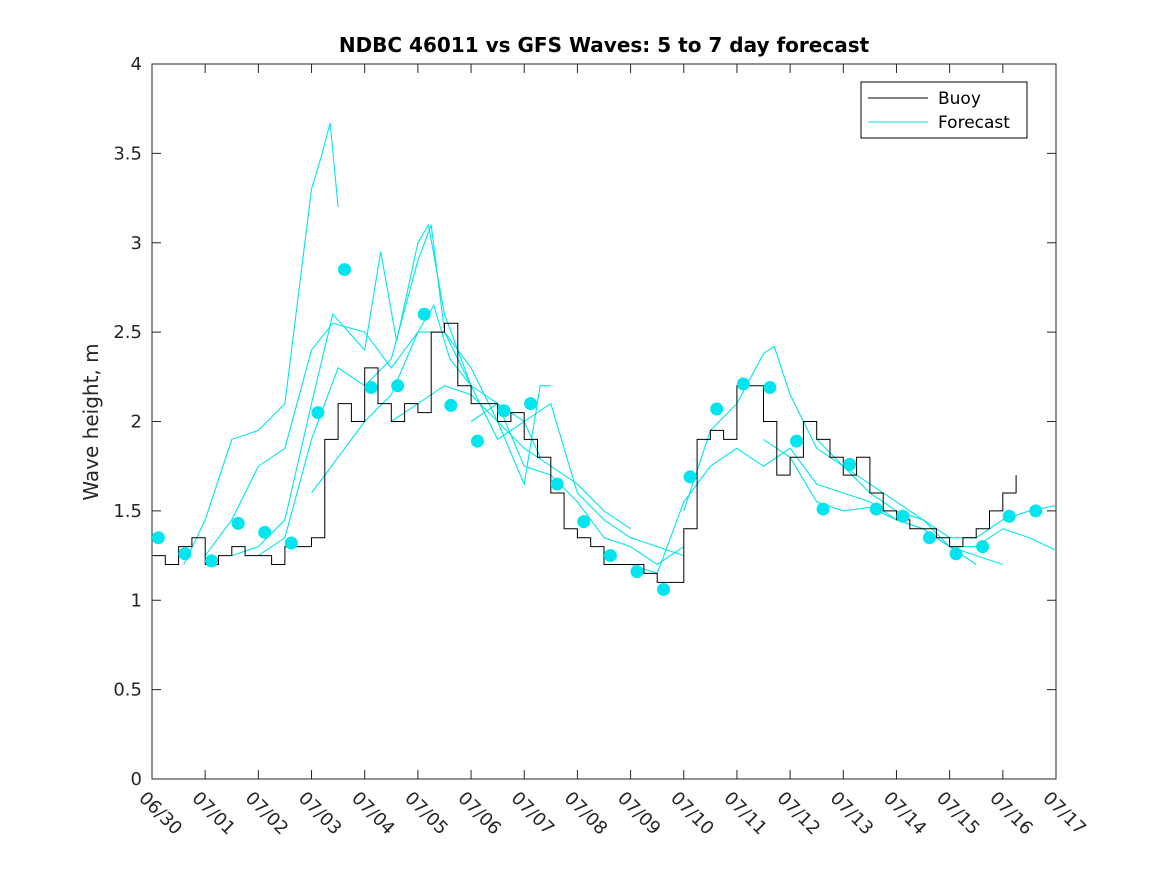 The height and width of the screenshot is (875, 1167). What do you see at coordinates (799, 814) in the screenshot?
I see `x-tick-label: 07/12` at bounding box center [799, 814].